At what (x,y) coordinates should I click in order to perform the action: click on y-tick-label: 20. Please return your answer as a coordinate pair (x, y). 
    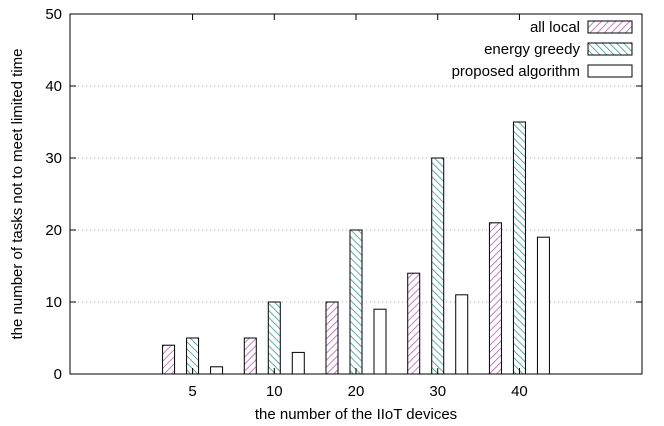
    Looking at the image, I should click on (53, 230).